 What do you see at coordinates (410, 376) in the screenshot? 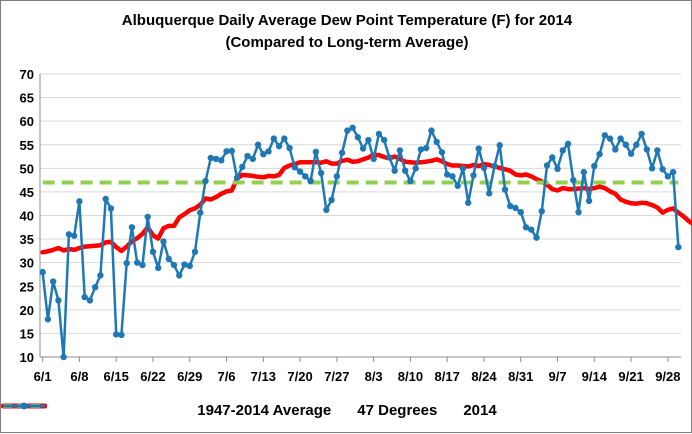
I see `x-tick-label: 8/10` at bounding box center [410, 376].